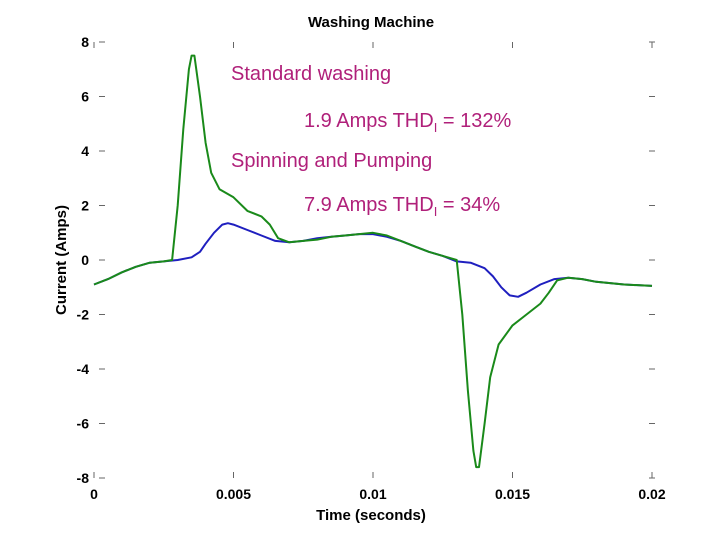 This screenshot has height=540, width=720. What do you see at coordinates (331, 161) in the screenshot?
I see `annotation-3: Spinning and Pumping` at bounding box center [331, 161].